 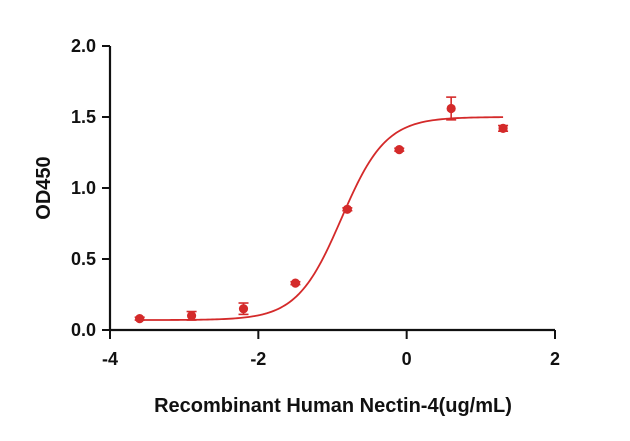 What do you see at coordinates (333, 406) in the screenshot?
I see `x-axis-label: Recombinant Human Nectin-4(ug/mL)` at bounding box center [333, 406].